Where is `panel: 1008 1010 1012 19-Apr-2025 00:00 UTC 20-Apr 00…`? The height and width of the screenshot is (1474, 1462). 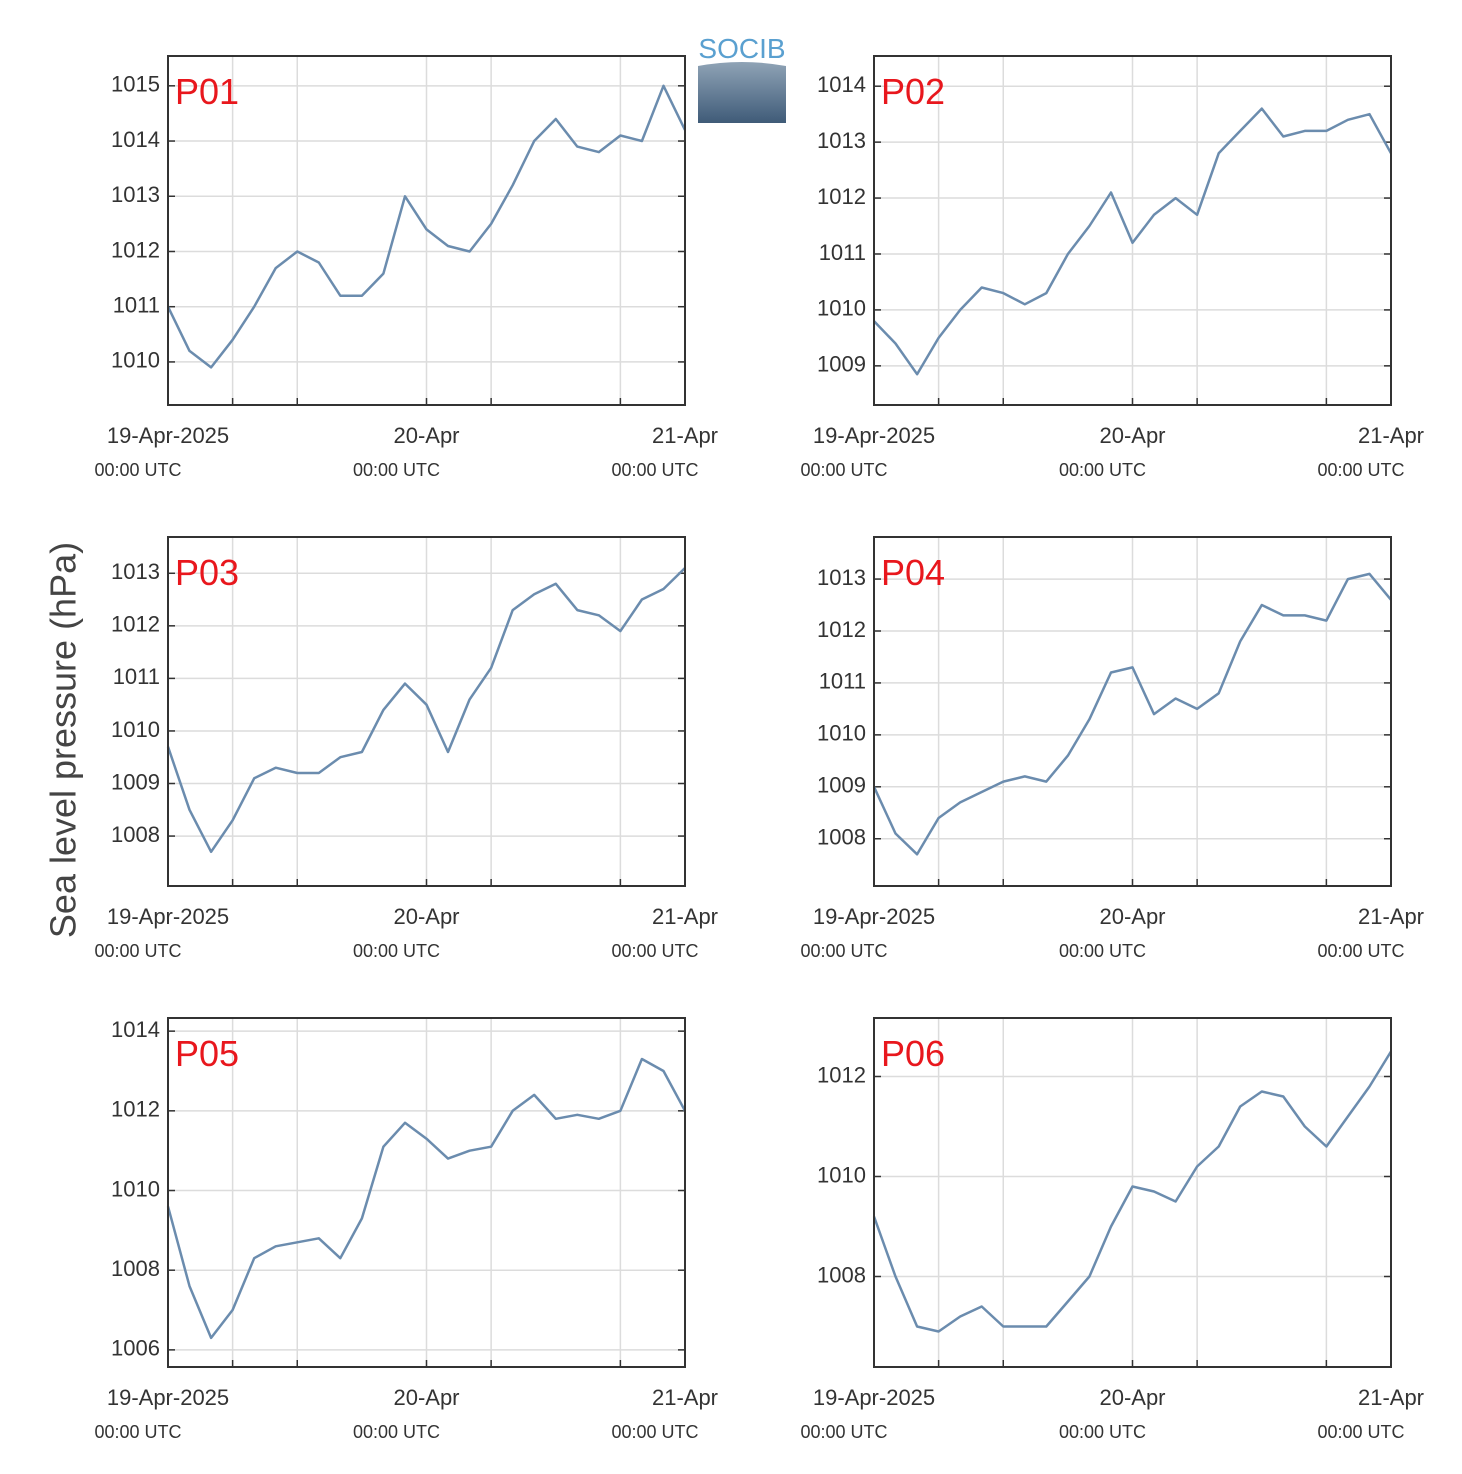 panel: 1008 1010 1012 19-Apr-2025 00:00 UTC 20-Apr 00… is located at coordinates (1112, 1229).